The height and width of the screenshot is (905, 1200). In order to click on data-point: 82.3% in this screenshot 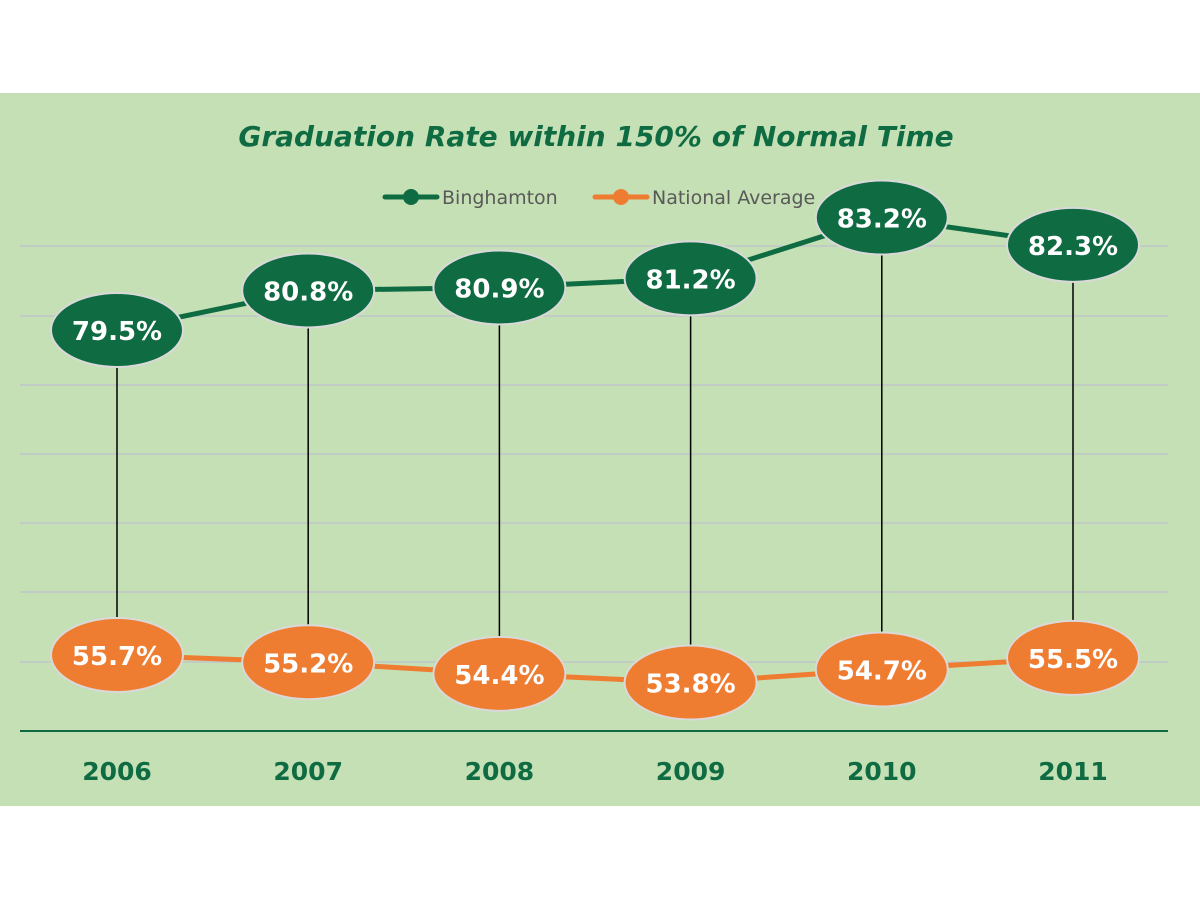, I will do `click(1073, 244)`.